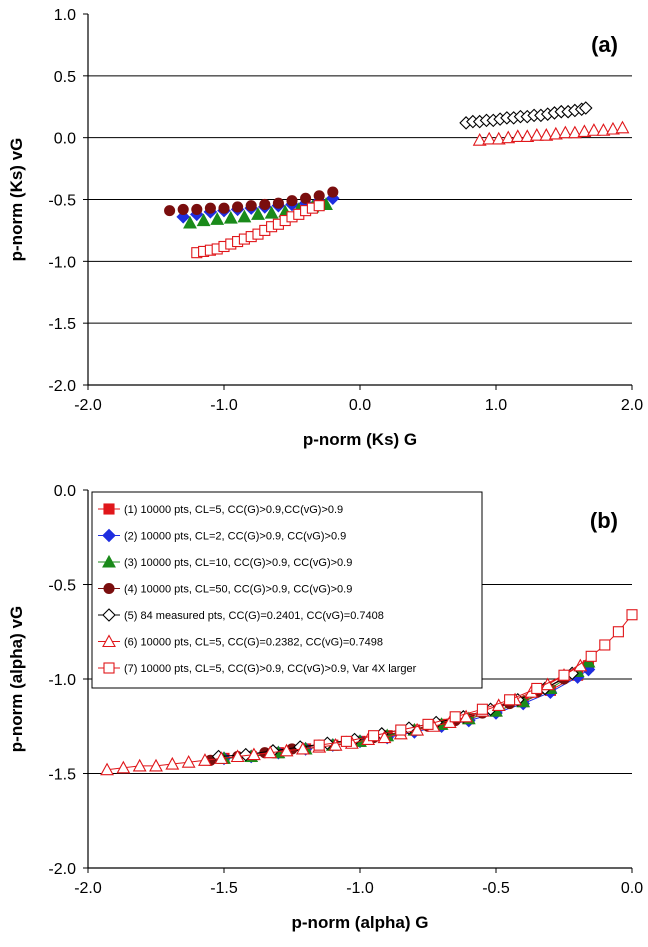 This screenshot has width=648, height=947. I want to click on legend-box, so click(287, 590).